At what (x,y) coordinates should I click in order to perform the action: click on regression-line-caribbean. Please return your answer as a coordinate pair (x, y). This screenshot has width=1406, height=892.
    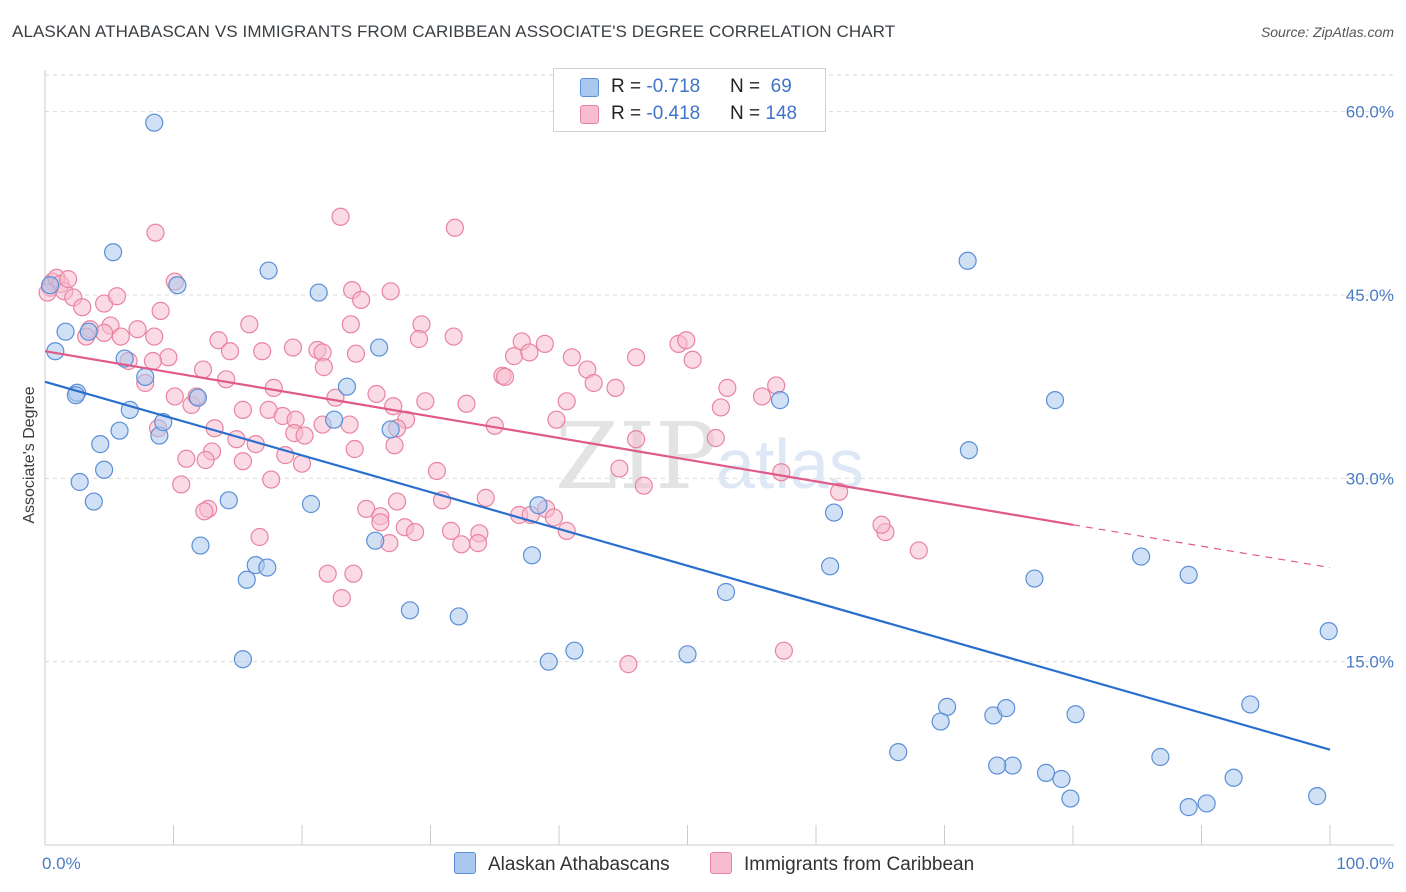
    Looking at the image, I should click on (559, 438).